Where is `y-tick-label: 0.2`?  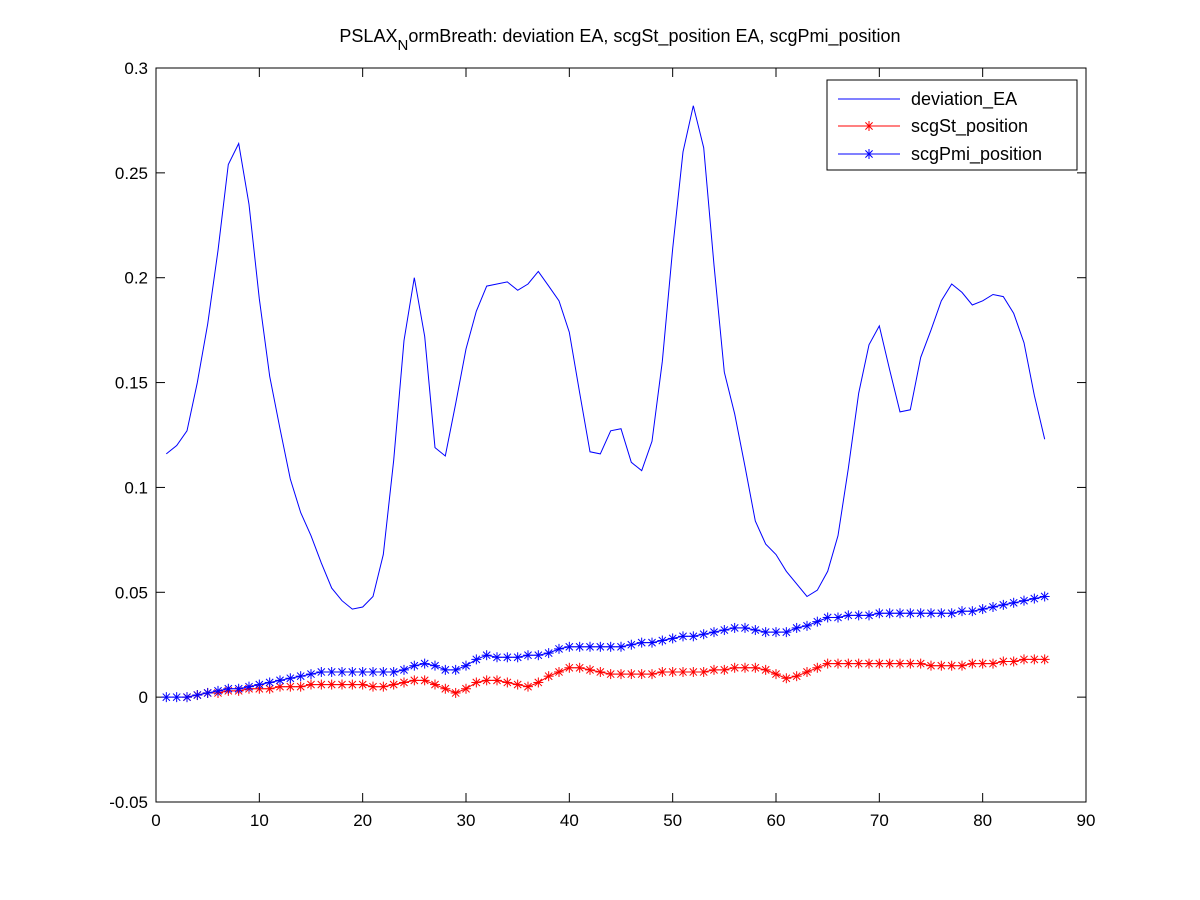 y-tick-label: 0.2 is located at coordinates (136, 278).